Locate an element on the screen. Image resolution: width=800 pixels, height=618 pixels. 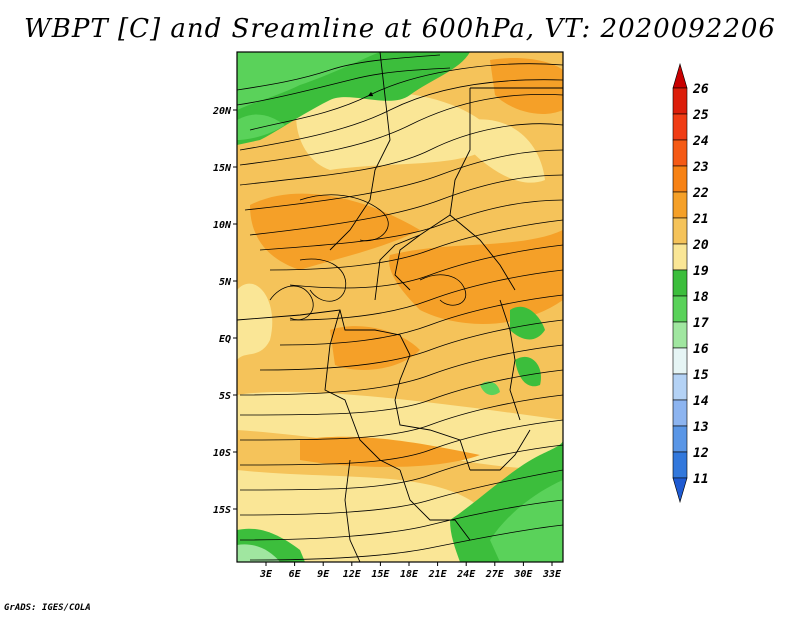
y-tick-label: 10N is located at coordinates (222, 225).